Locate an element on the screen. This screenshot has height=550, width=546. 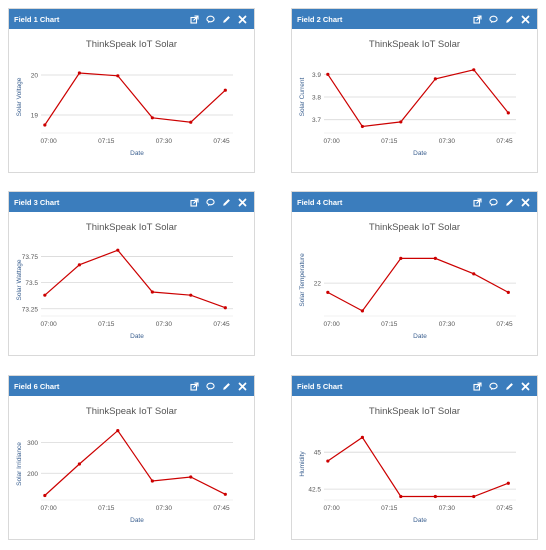
card-header: Field 3 Chart is located at coordinates (131, 202).